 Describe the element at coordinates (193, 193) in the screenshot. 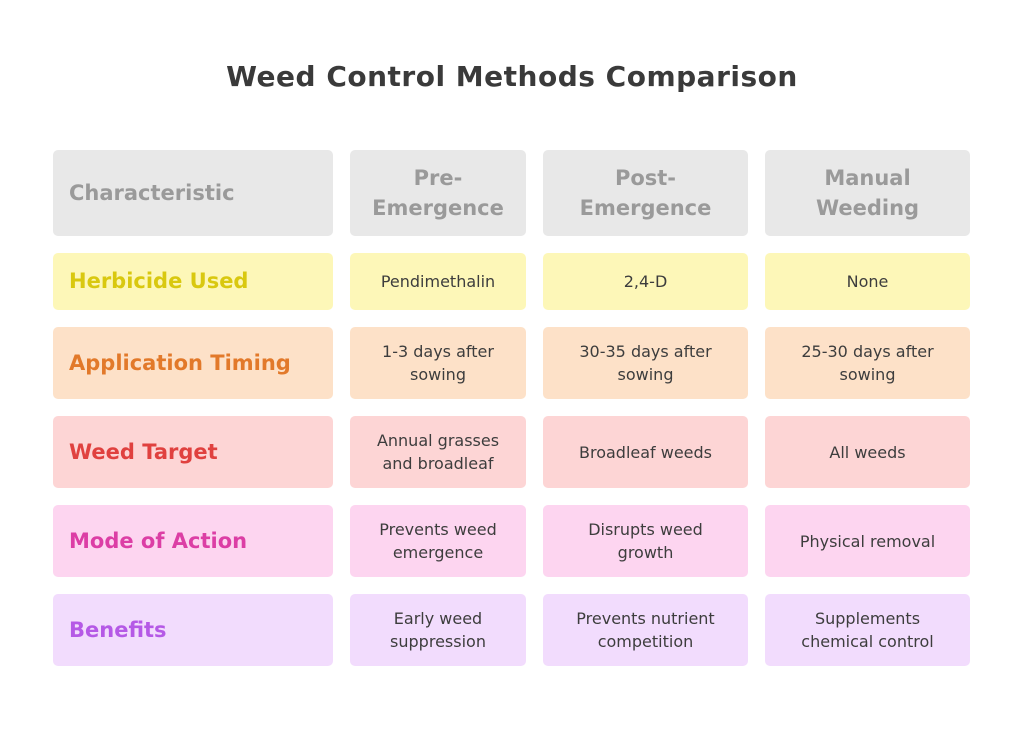

I see `header-characteristic: Characteristic` at that location.